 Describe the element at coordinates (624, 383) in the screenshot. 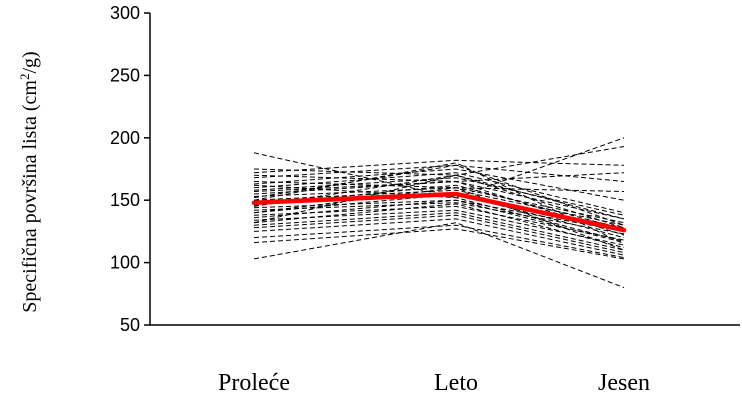

I see `x-category-label-3: Jesen` at that location.